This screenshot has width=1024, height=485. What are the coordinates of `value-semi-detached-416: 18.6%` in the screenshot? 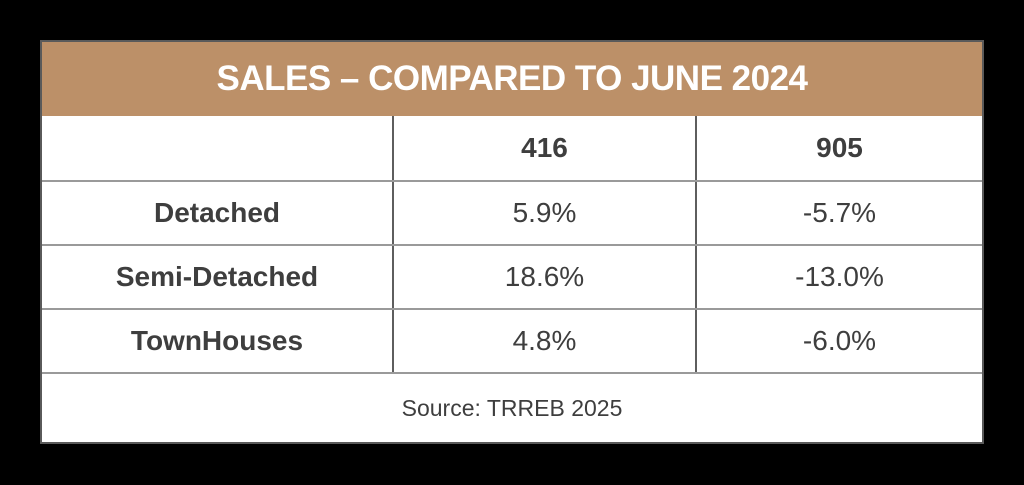 It's located at (543, 277).